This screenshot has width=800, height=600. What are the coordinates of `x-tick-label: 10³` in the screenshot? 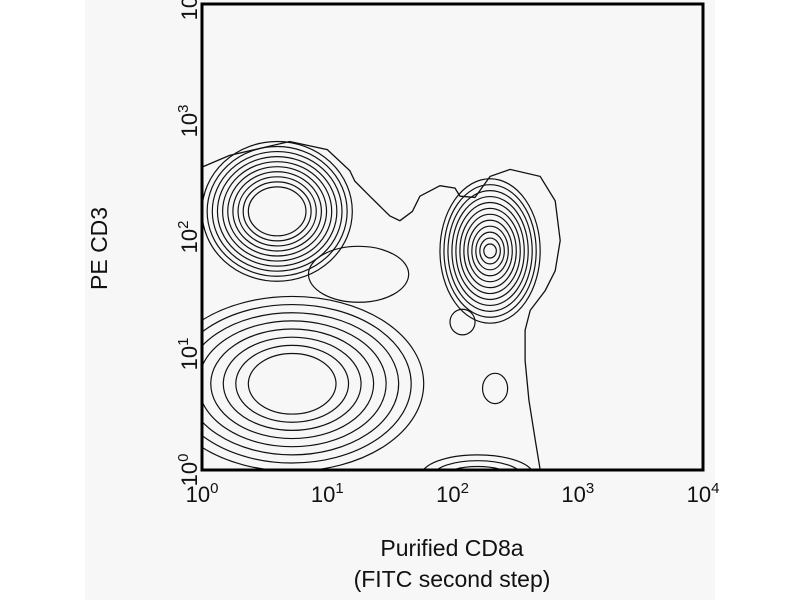 It's located at (578, 493).